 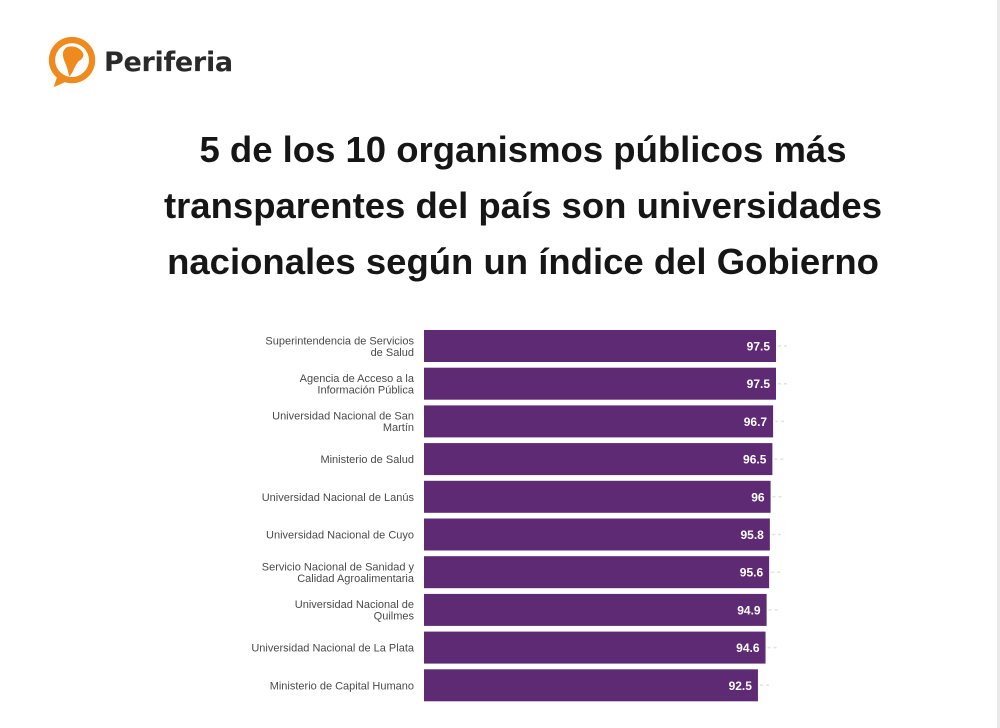 I want to click on brand-name: Periferia, so click(x=168, y=62).